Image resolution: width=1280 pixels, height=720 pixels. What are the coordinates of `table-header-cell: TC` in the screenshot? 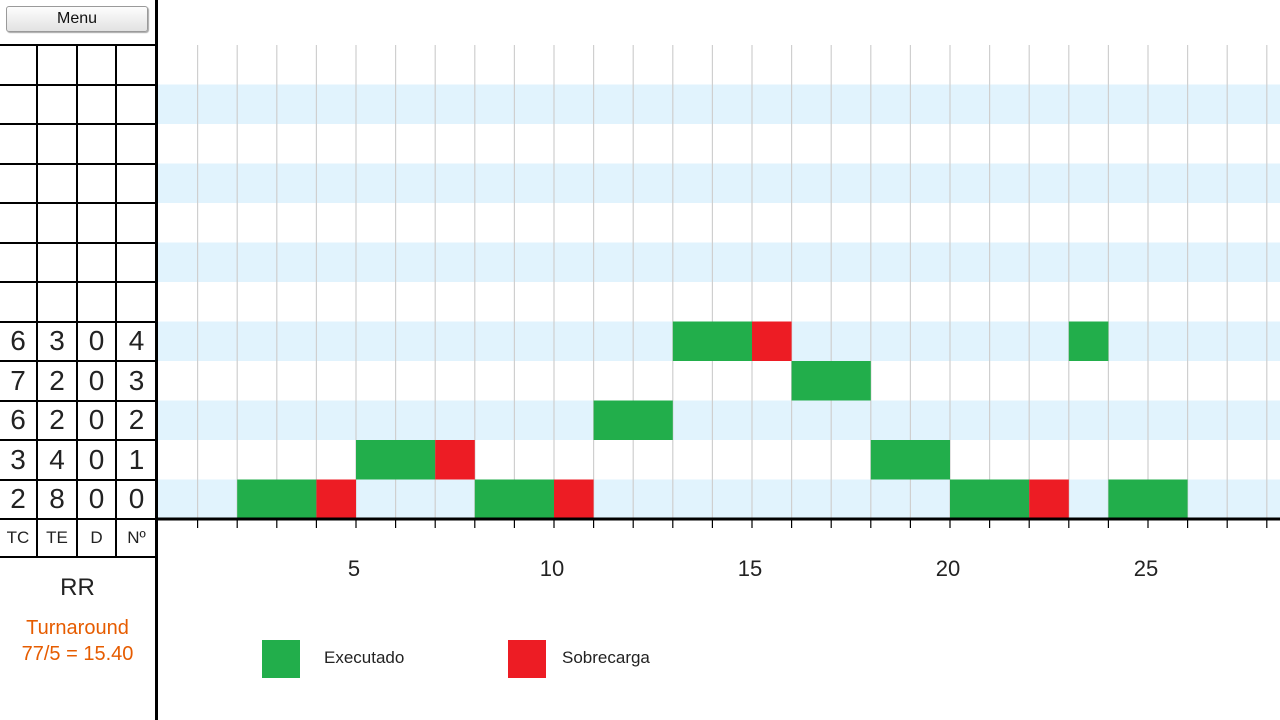 It's located at (19, 539).